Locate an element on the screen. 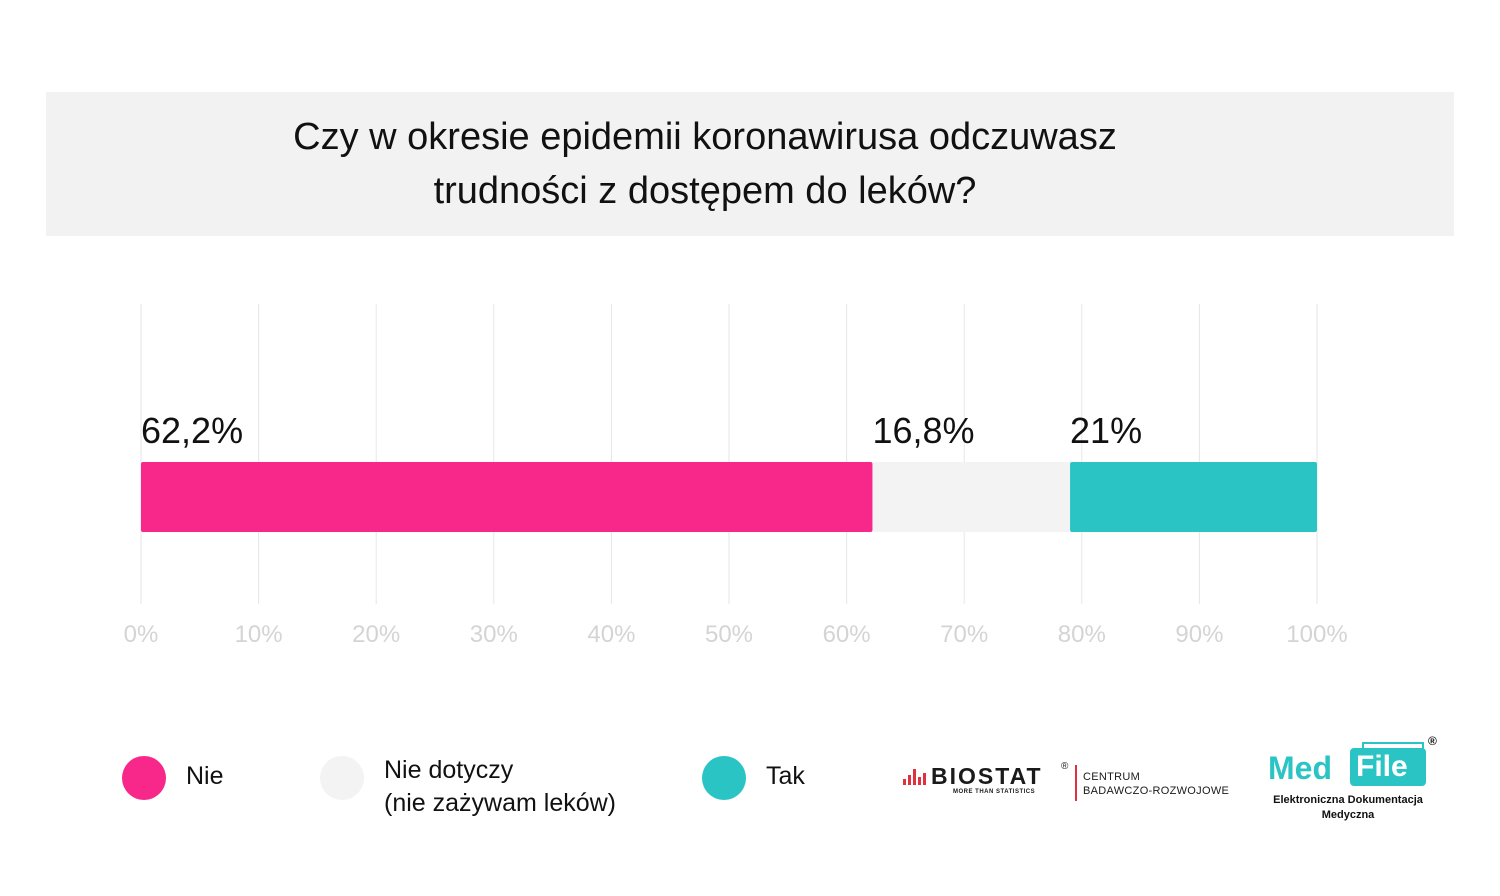 The image size is (1500, 896). legend-item-nie-dotyczy: Nie dotyczy (nie zażywam leków) is located at coordinates (468, 788).